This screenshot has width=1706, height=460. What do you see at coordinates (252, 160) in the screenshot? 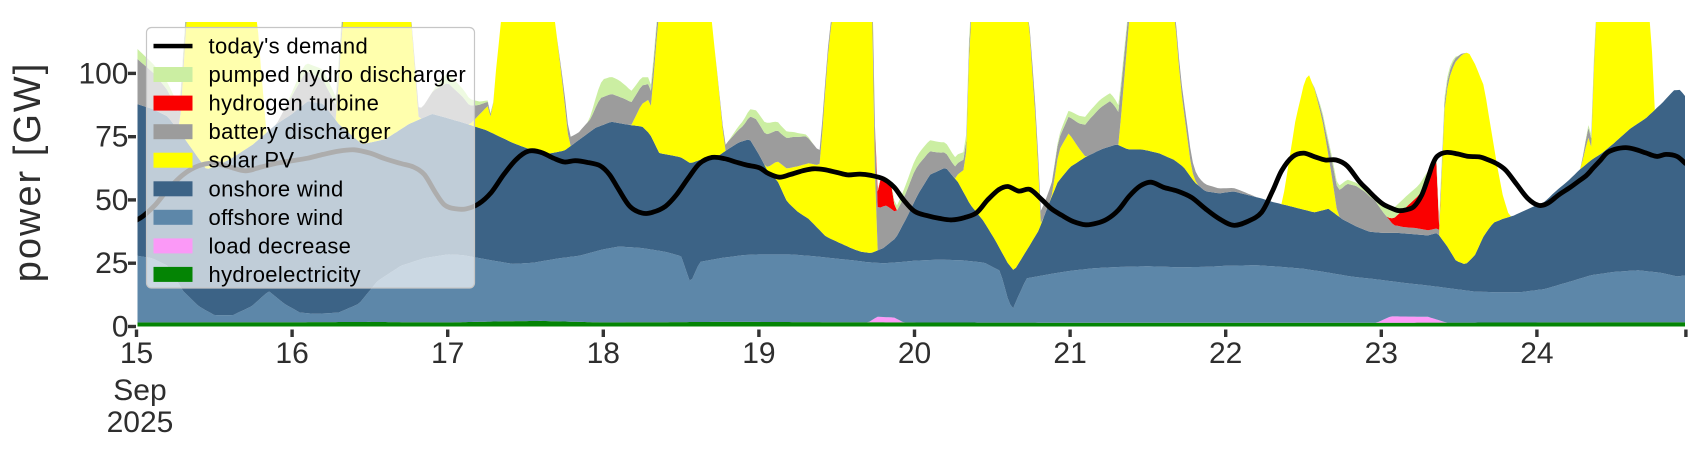
I see `svg-text: solar PV` at bounding box center [252, 160].